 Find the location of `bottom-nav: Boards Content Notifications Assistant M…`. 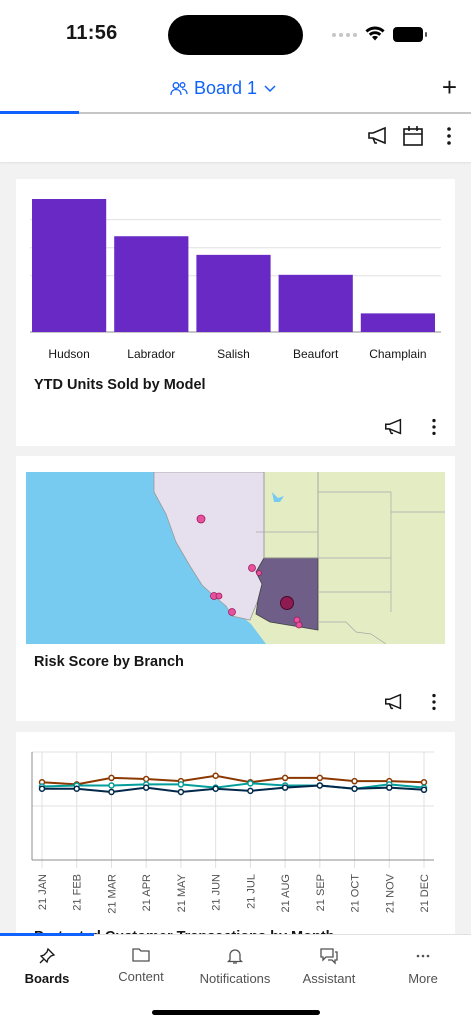

bottom-nav: Boards Content Notifications Assistant M… is located at coordinates (235, 978).